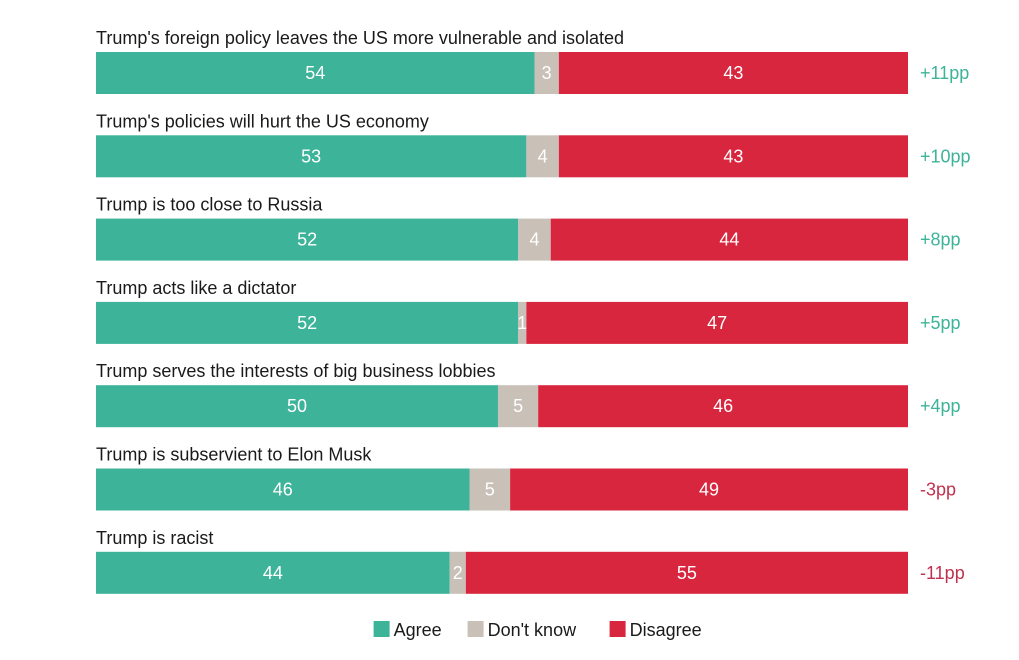  I want to click on data-label-don-t-know: 3, so click(547, 73).